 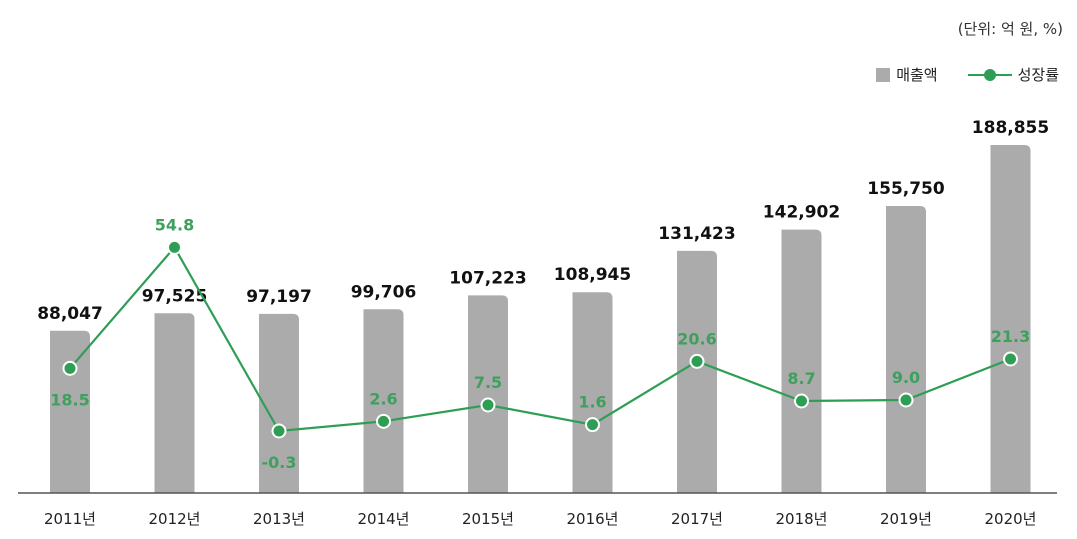 What do you see at coordinates (279, 462) in the screenshot?
I see `growth-value-label-2: -0.3` at bounding box center [279, 462].